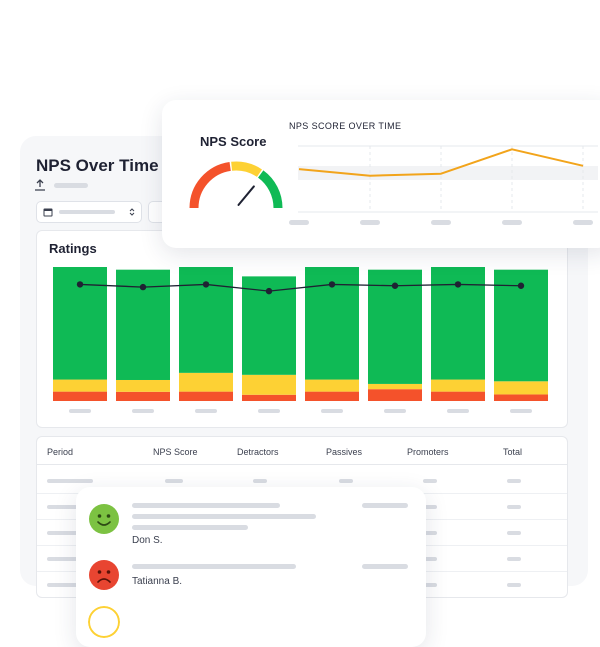  What do you see at coordinates (302, 483) in the screenshot?
I see `table-row` at bounding box center [302, 483].